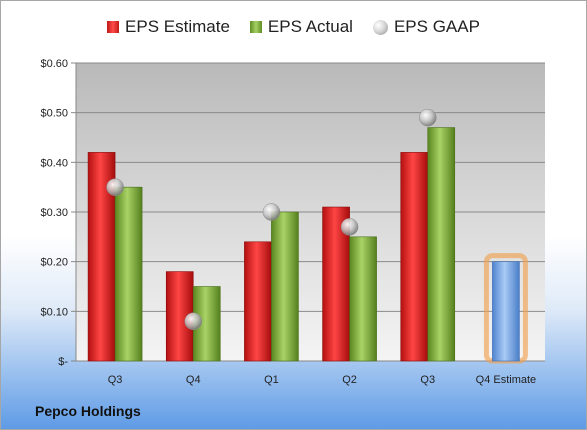 The width and height of the screenshot is (587, 430). I want to click on legend-item-estimate: EPS Estimate, so click(168, 27).